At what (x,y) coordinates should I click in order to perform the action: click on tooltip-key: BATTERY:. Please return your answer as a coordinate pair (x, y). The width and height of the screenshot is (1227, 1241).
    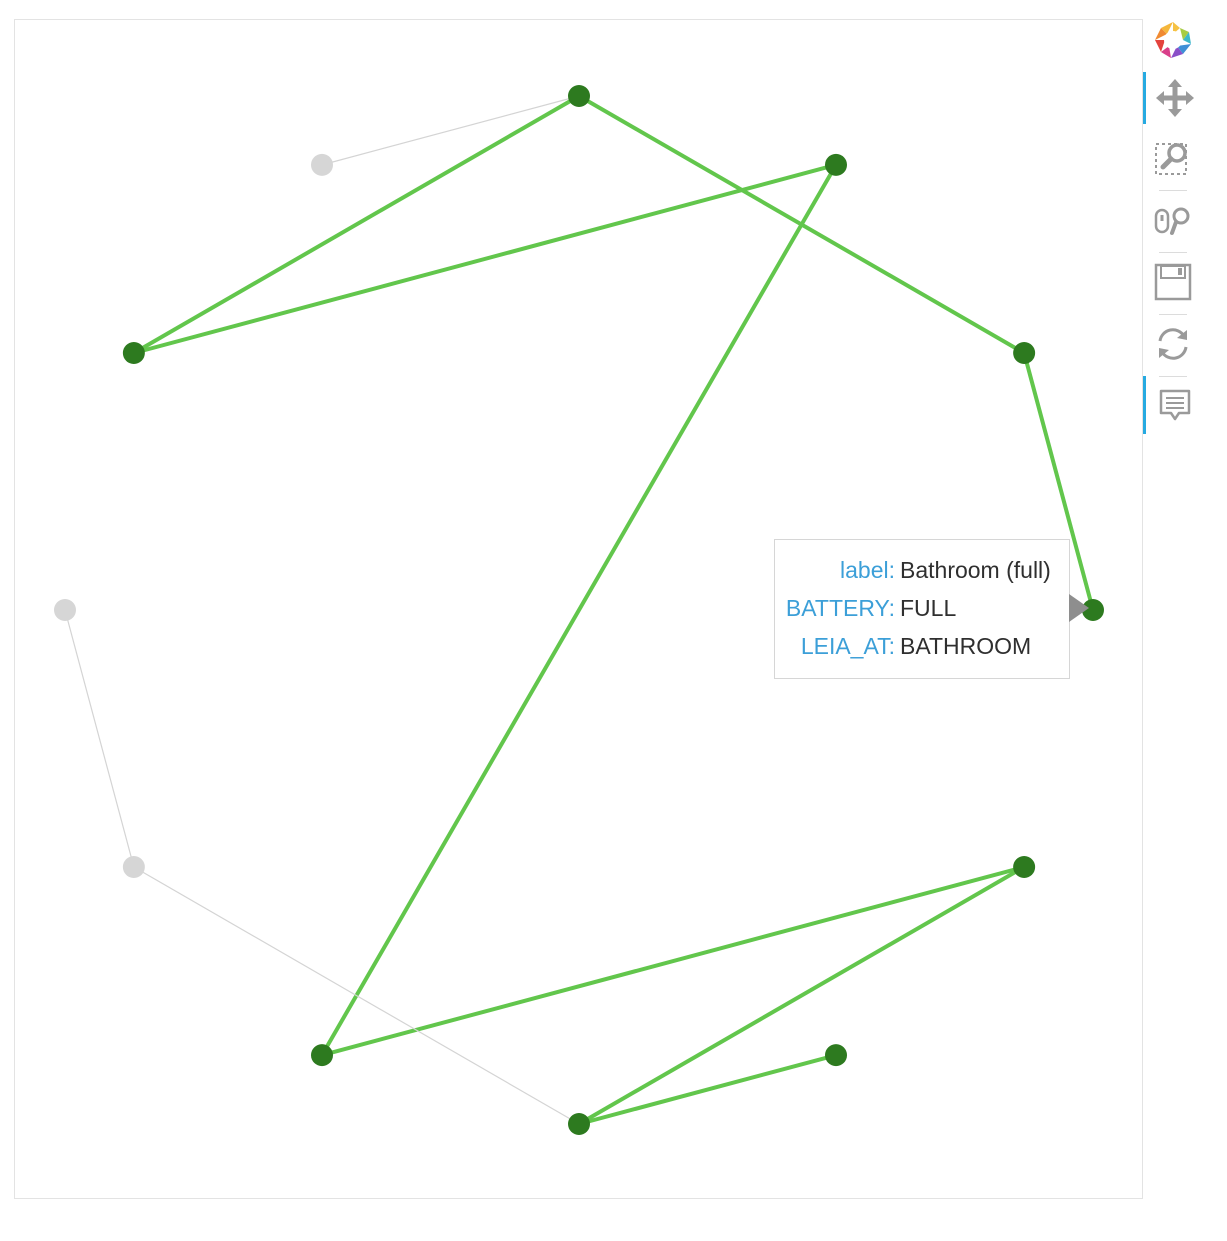
    Looking at the image, I should click on (840, 608).